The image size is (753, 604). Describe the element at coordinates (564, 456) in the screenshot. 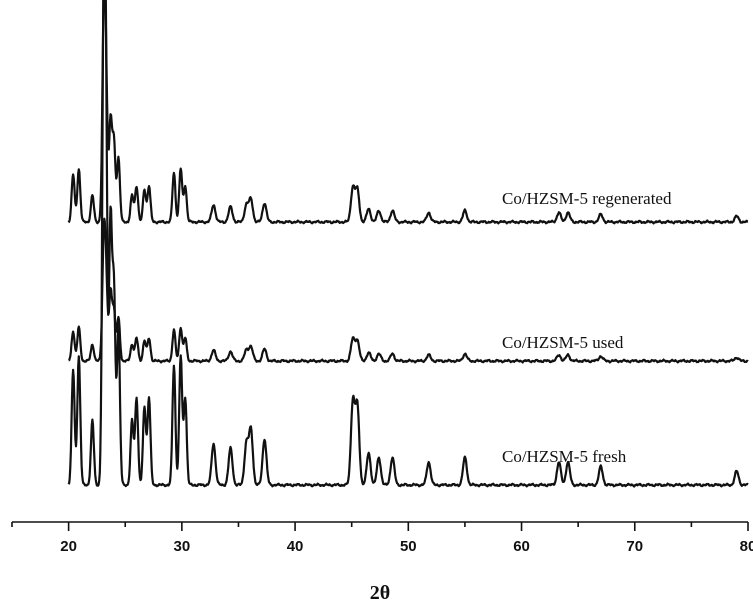

I see `series-label: Co/HZSM-5 fresh` at that location.